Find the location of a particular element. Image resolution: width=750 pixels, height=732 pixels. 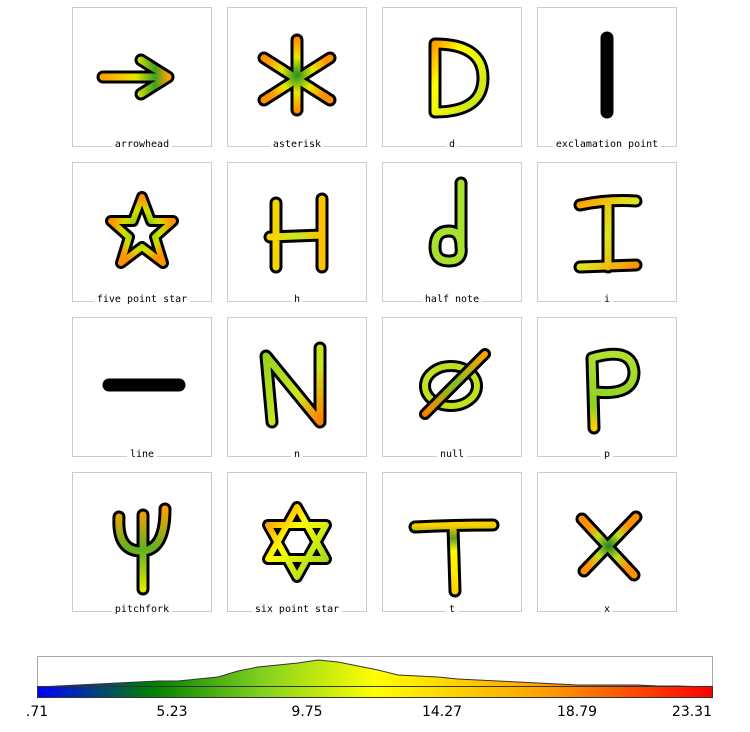

glyph-cell-exclamation-point: exclamation point is located at coordinates (607, 78).